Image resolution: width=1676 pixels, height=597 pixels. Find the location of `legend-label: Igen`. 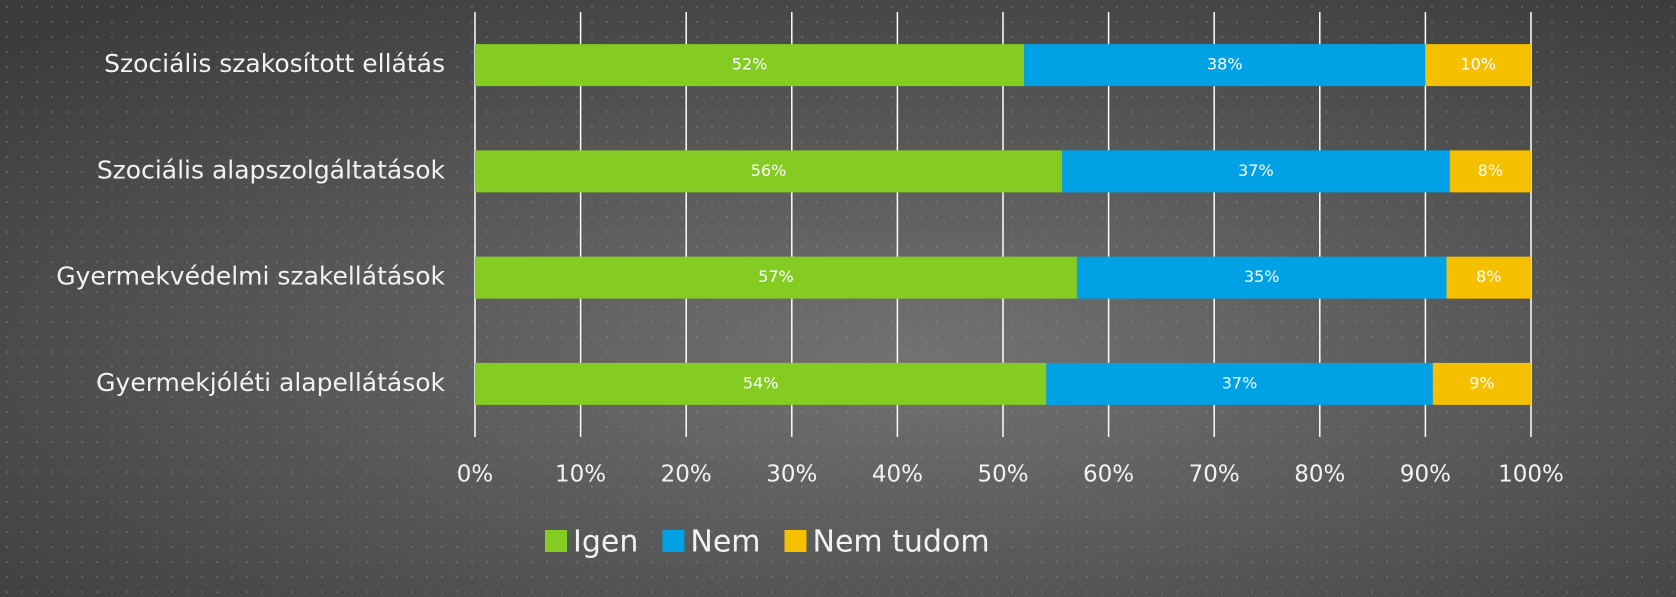

legend-label: Igen is located at coordinates (605, 542).